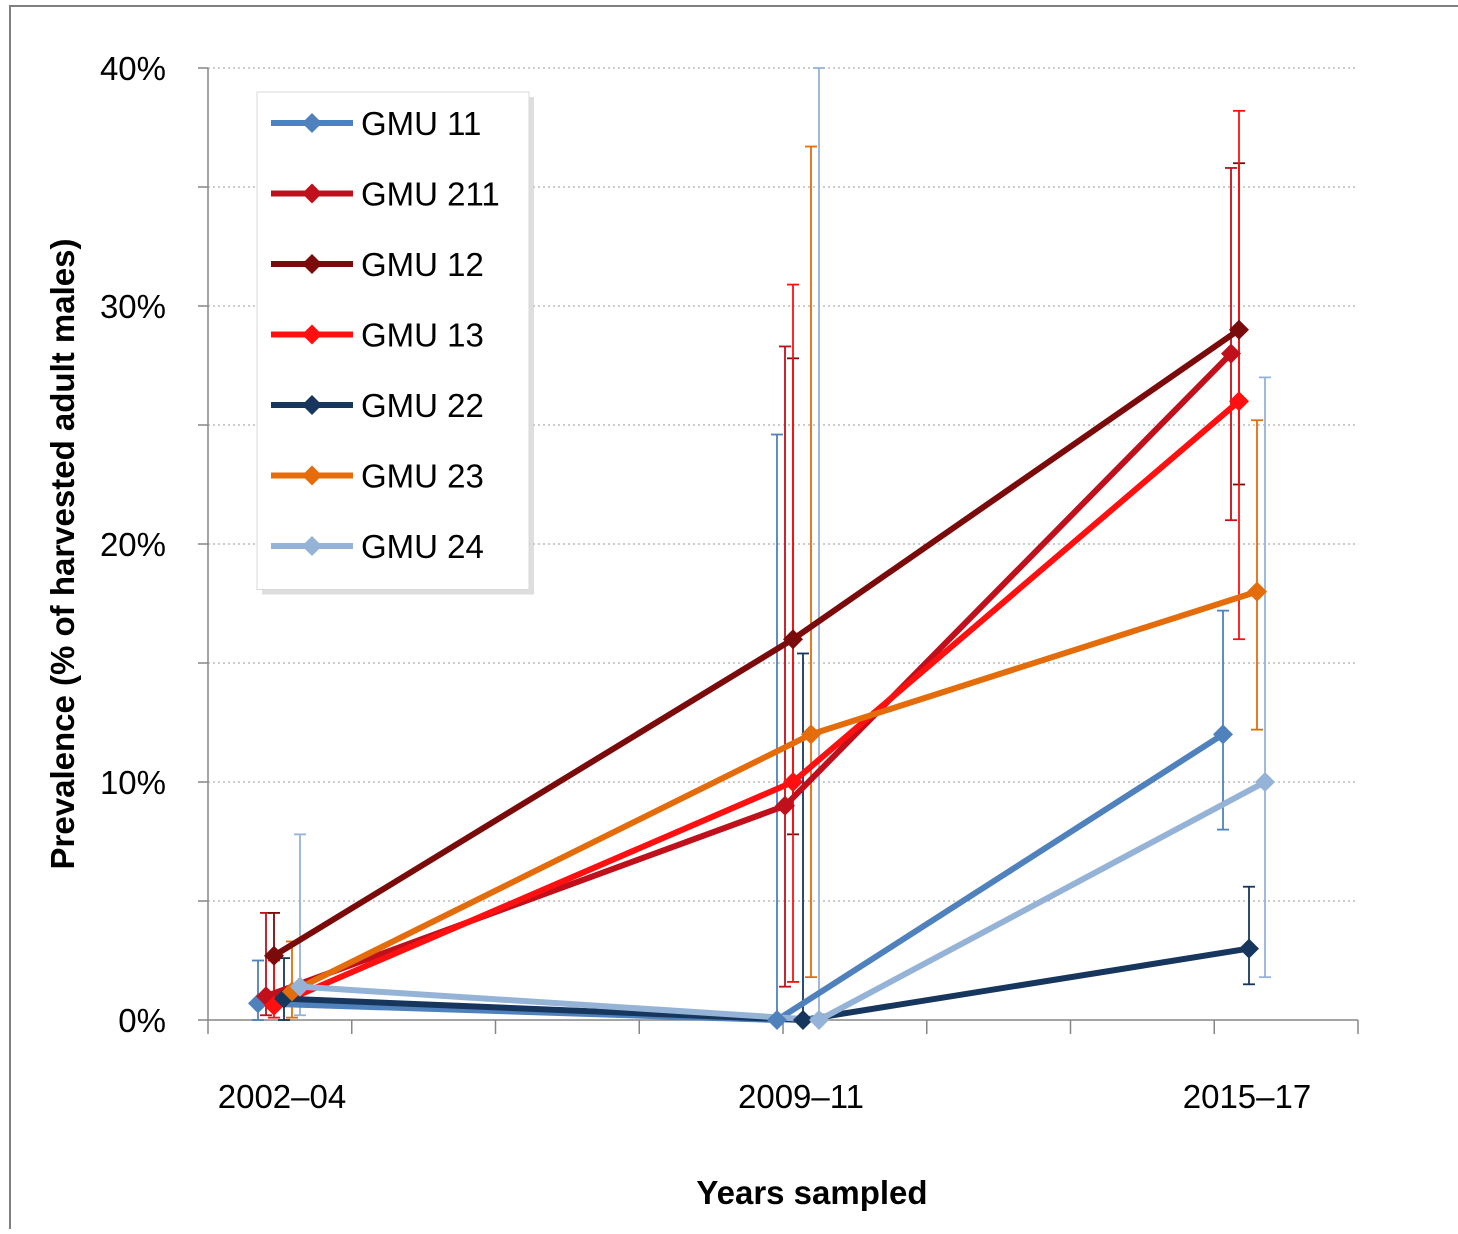 This screenshot has width=1458, height=1234. What do you see at coordinates (133, 544) in the screenshot?
I see `y-tick-label: 20%` at bounding box center [133, 544].